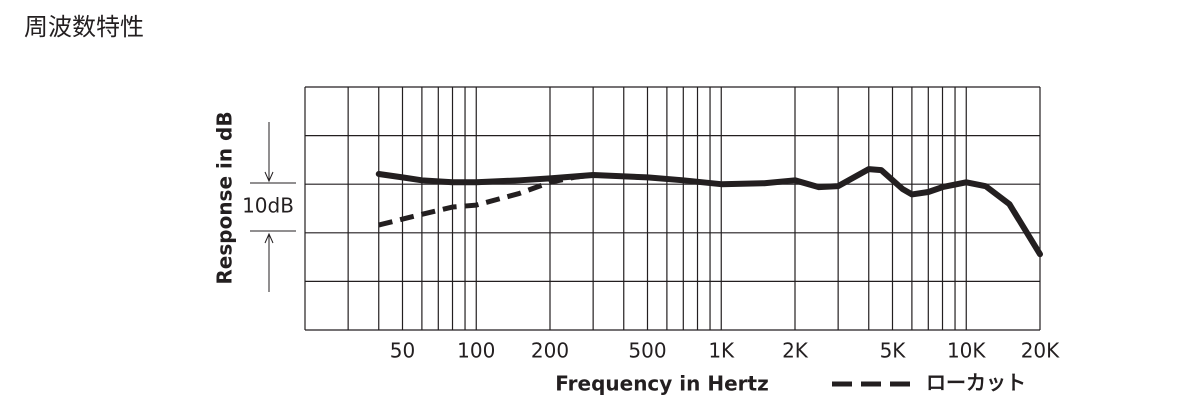 This screenshot has width=1200, height=419. I want to click on y-axis-label: Response in dB, so click(225, 197).